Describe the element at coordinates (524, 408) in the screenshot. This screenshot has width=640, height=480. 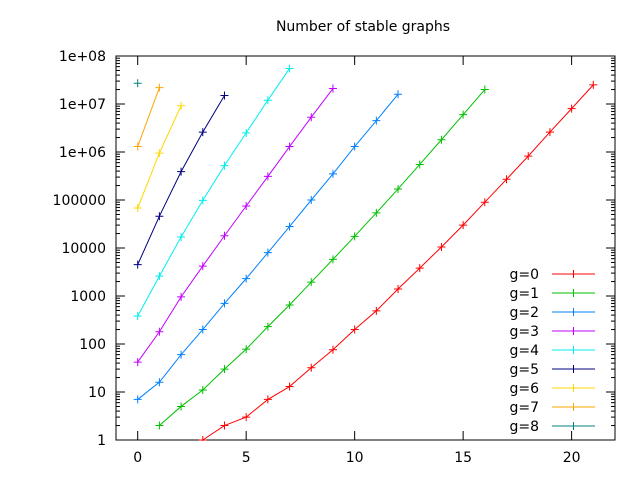
I see `legend-label: g=7` at that location.